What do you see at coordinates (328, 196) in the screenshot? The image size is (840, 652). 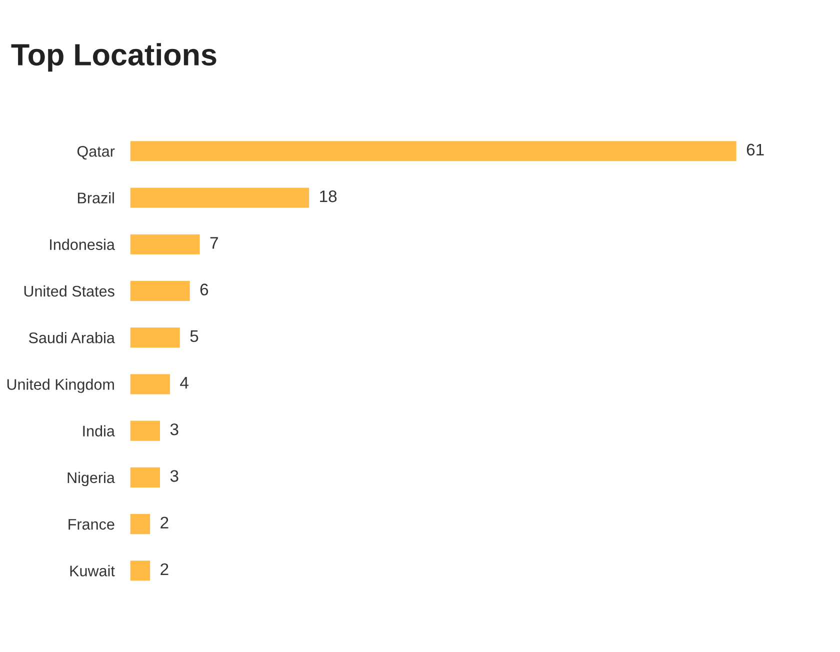 I see `data-label: 18` at bounding box center [328, 196].